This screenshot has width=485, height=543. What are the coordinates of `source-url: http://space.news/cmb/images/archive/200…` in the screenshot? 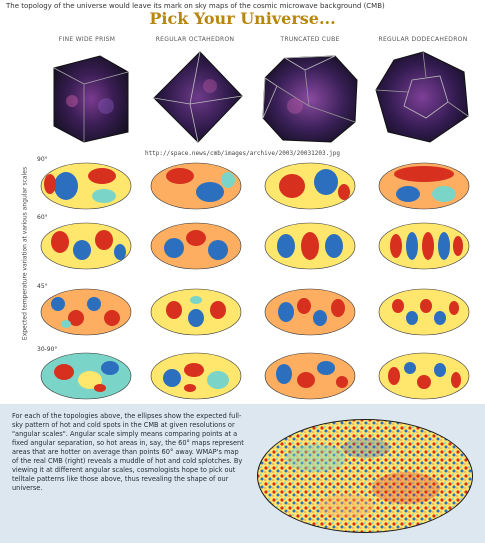 It's located at (242, 153).